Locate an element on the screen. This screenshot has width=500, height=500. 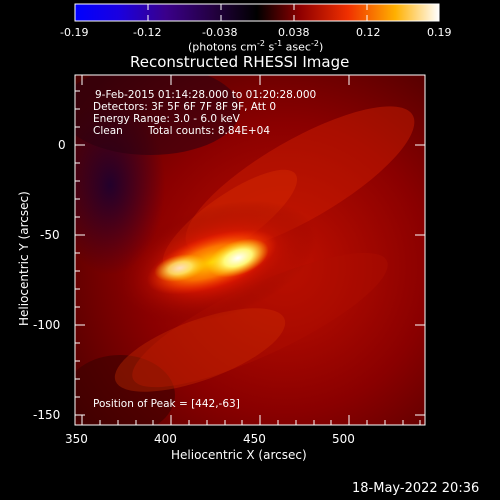
y-axis-label: Heliocentric Y (arcsec) is located at coordinates (24, 258).